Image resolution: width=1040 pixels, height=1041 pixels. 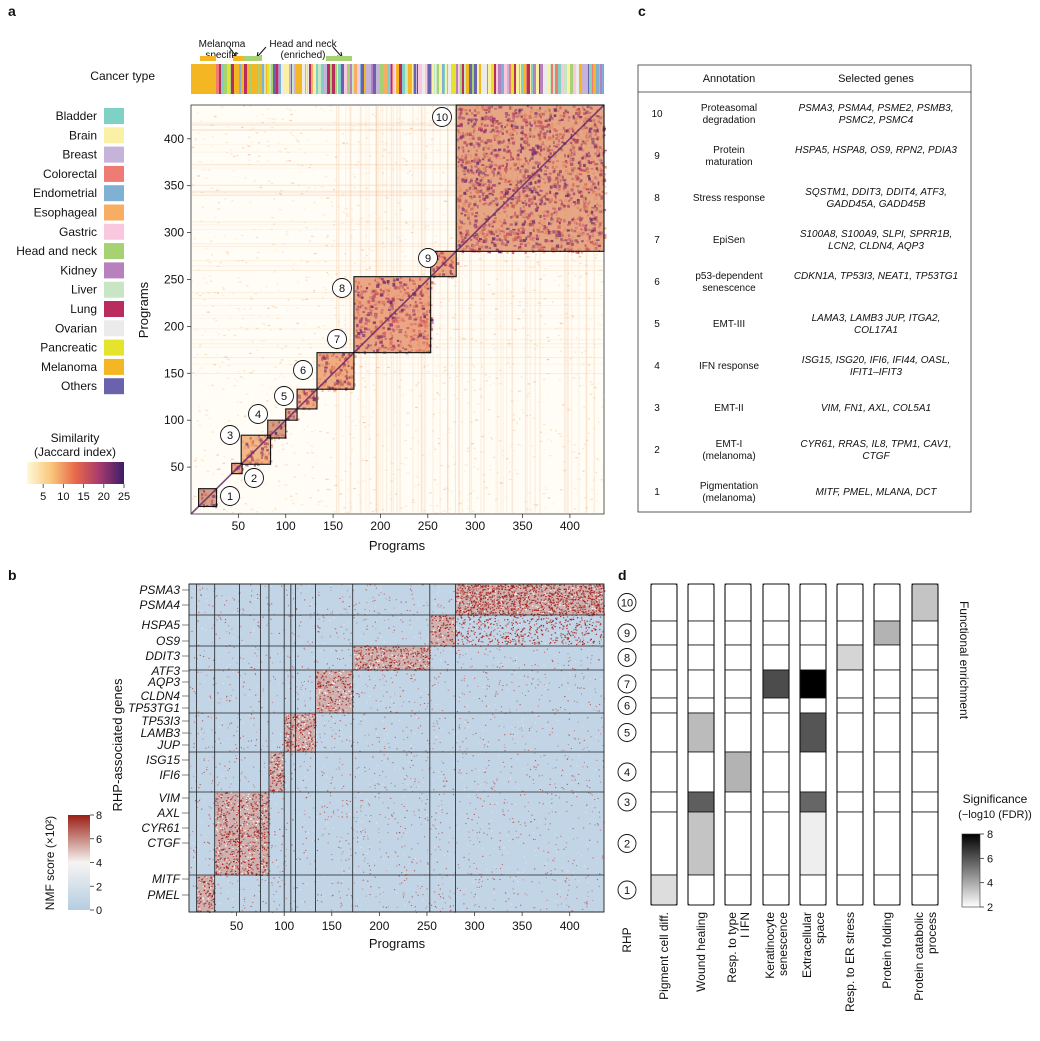 What do you see at coordinates (342, 289) in the screenshot?
I see `cluster-label: 8` at bounding box center [342, 289].